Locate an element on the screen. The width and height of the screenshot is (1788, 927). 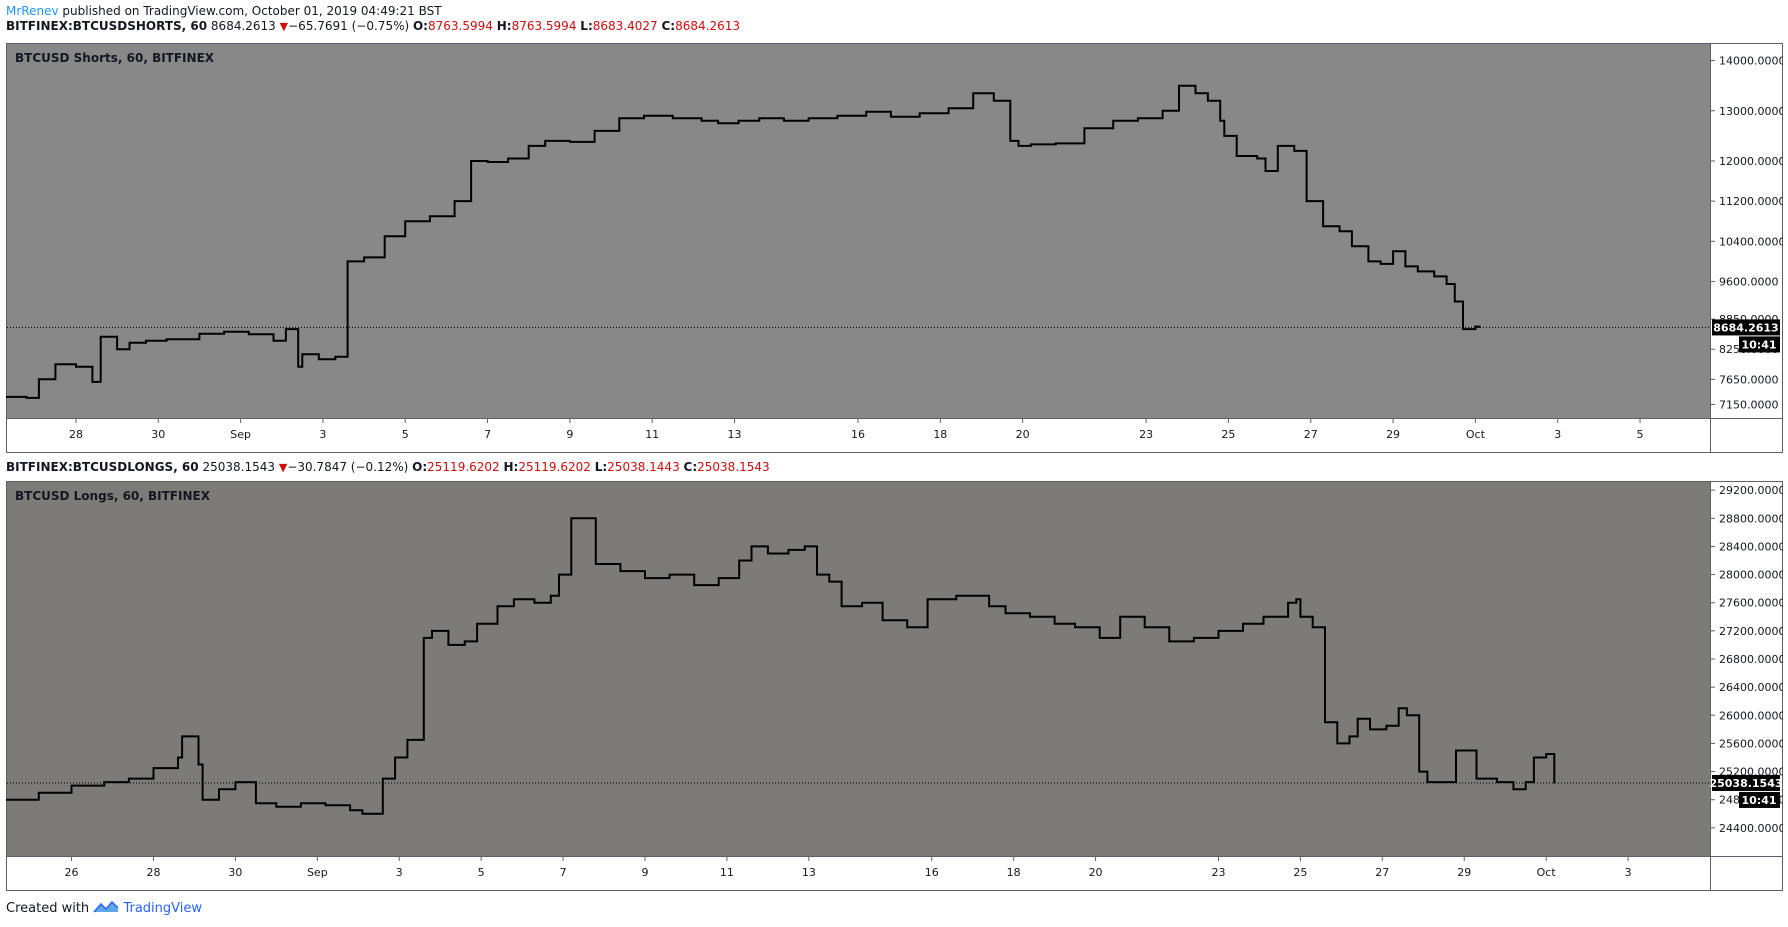
x-tick-label: 18 is located at coordinates (940, 434).